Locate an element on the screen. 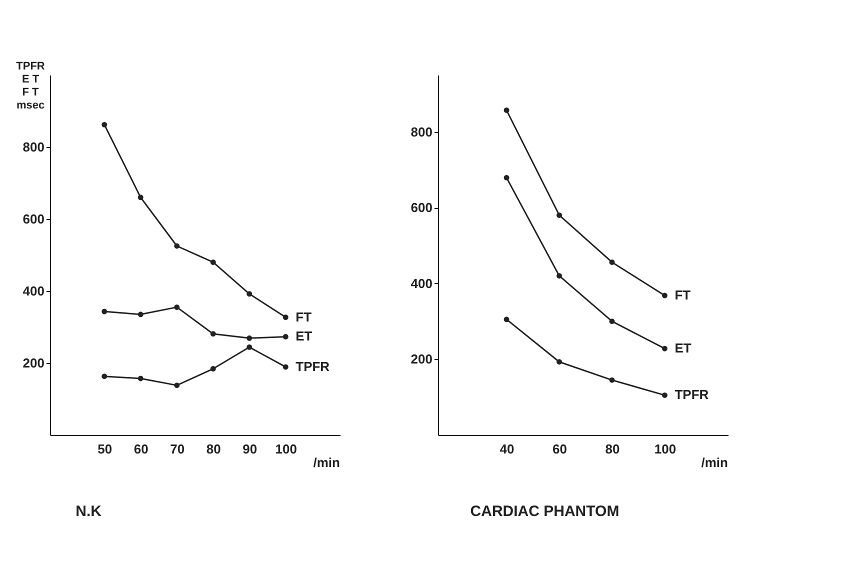 The height and width of the screenshot is (561, 842). text: N.K is located at coordinates (89, 511).